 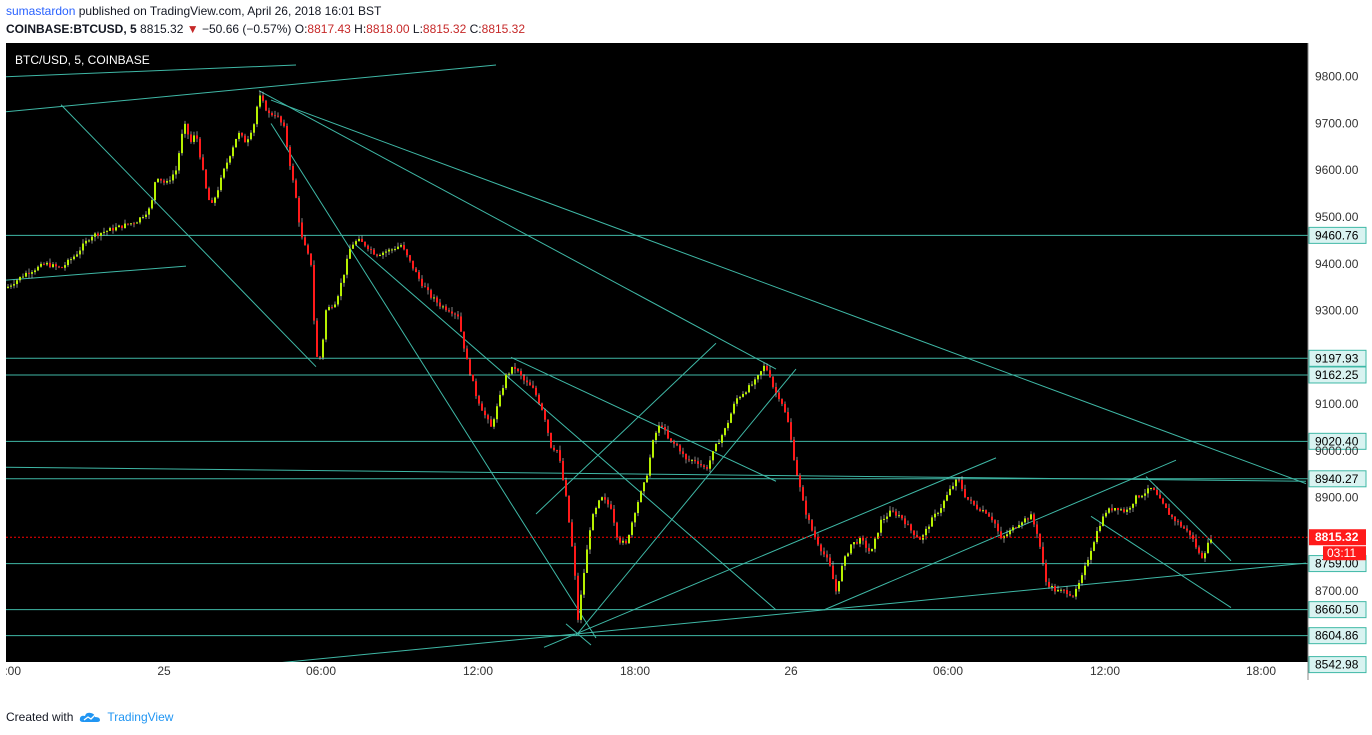 What do you see at coordinates (1337, 498) in the screenshot?
I see `y-tick-label: 8900.00` at bounding box center [1337, 498].